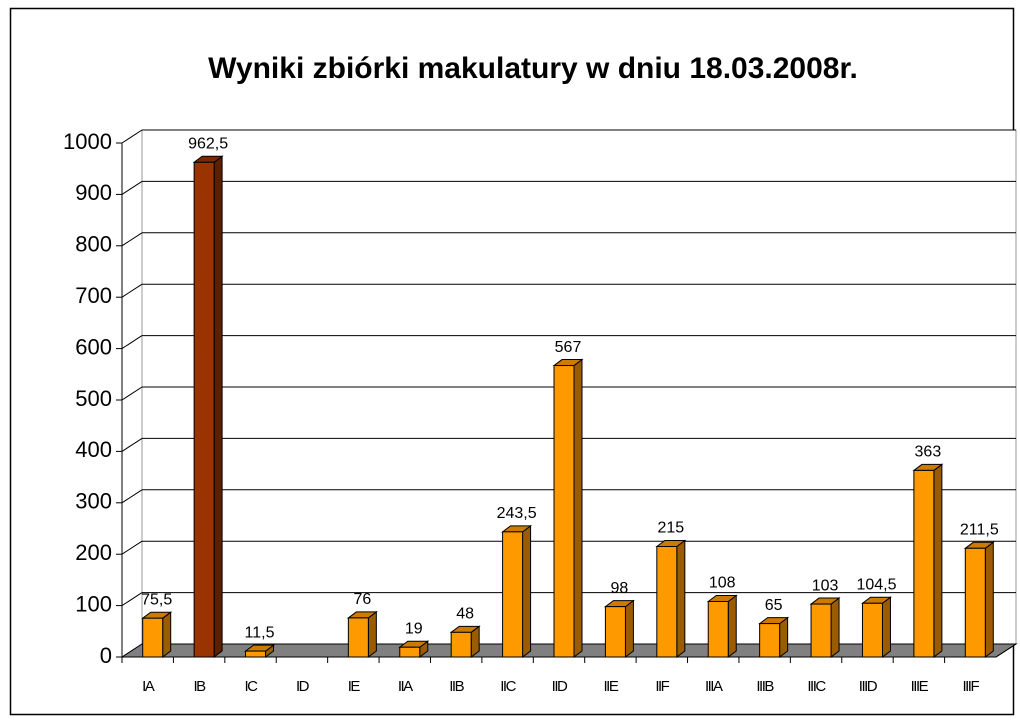 The image size is (1020, 724). What do you see at coordinates (568, 347) in the screenshot?
I see `value-label: 567` at bounding box center [568, 347].